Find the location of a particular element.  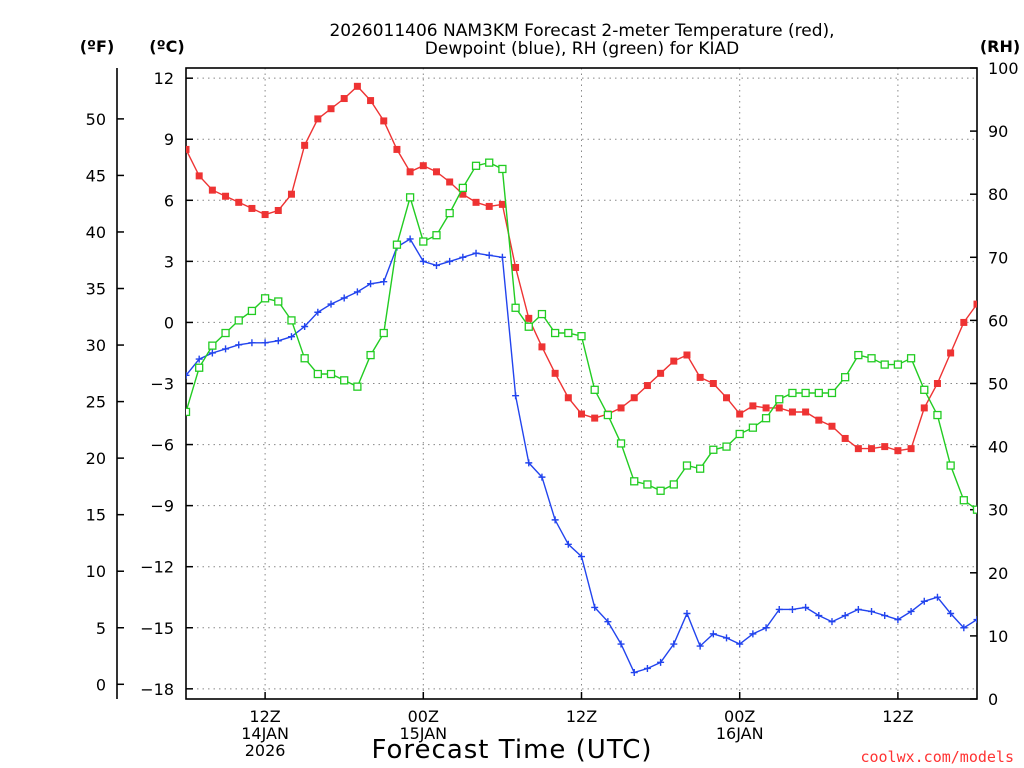

fahrenheit-tick-label: 45 is located at coordinates (96, 175).